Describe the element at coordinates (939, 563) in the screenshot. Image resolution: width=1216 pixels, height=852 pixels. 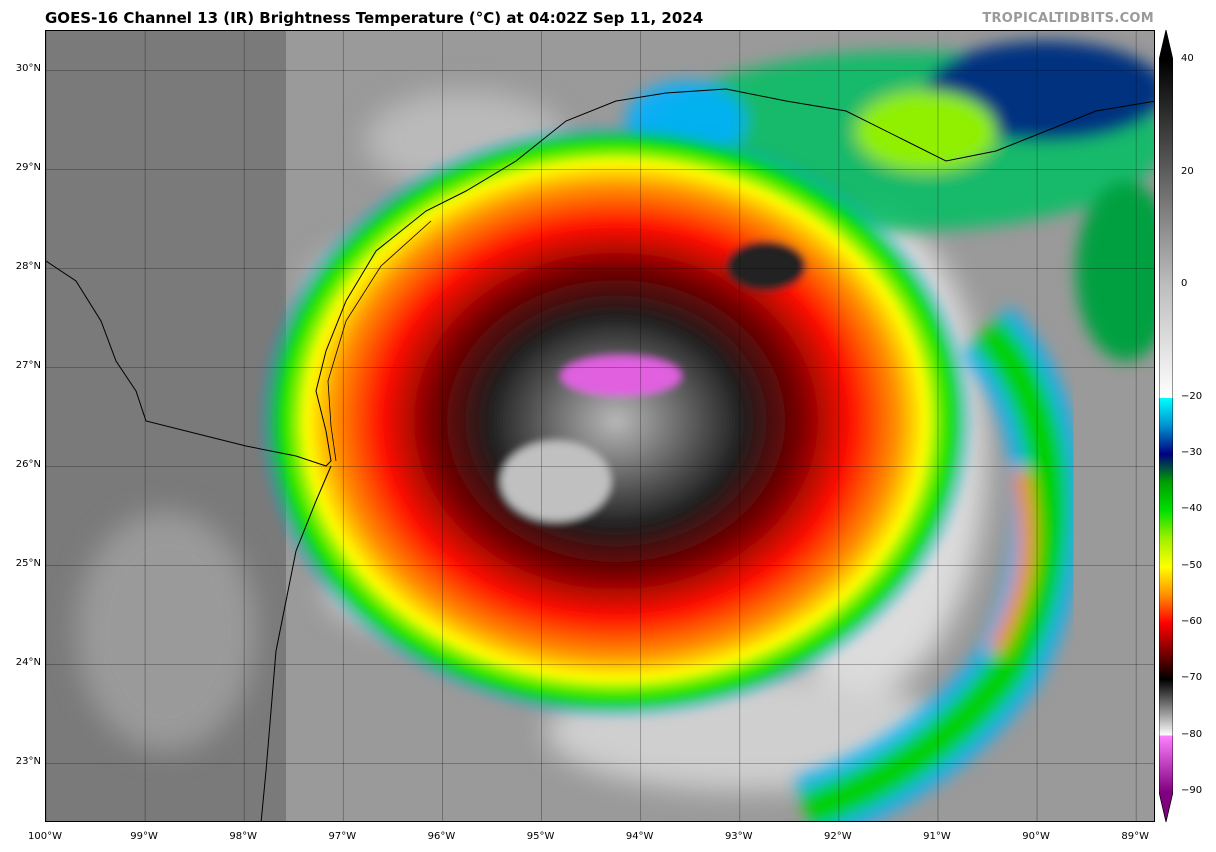
I see `outer-rainband` at that location.